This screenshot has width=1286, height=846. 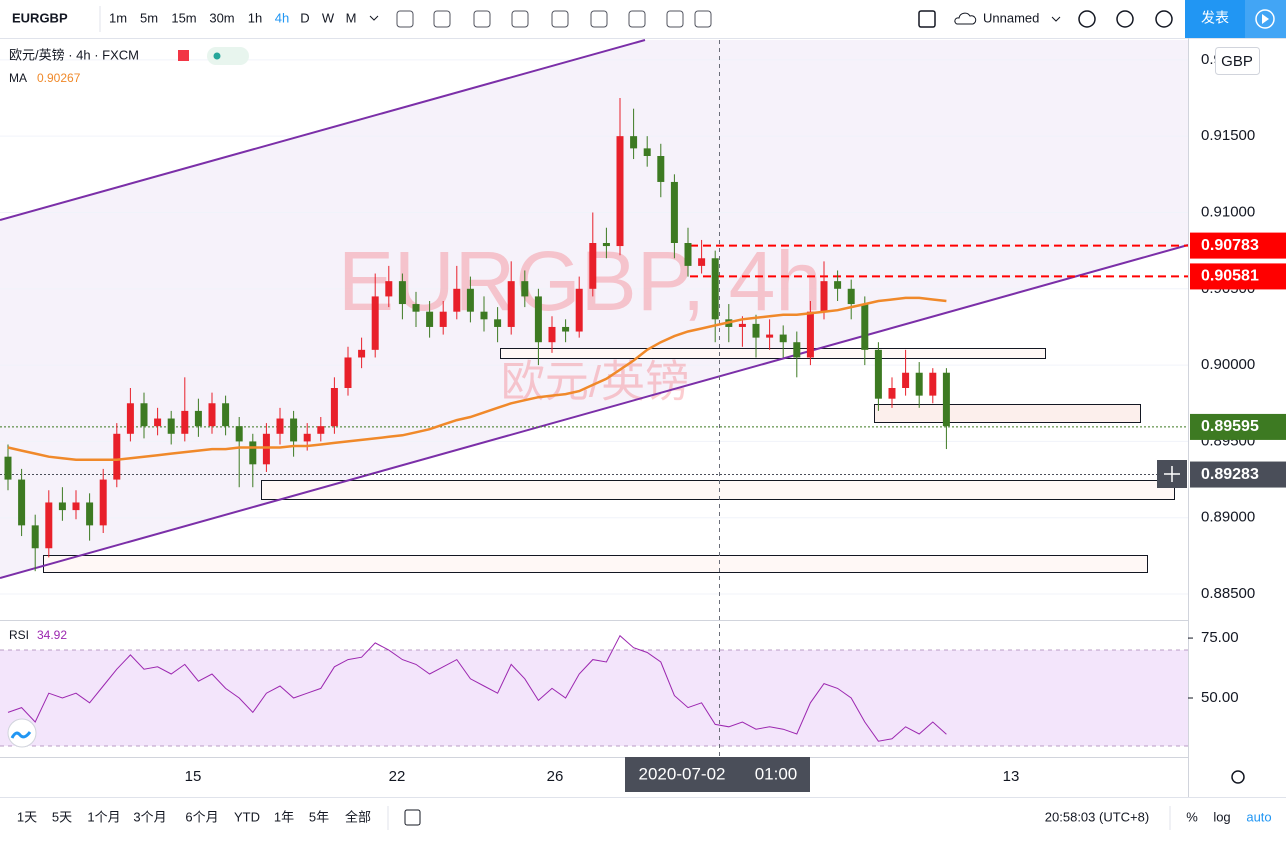 I want to click on interval-button: 15m, so click(x=183, y=17).